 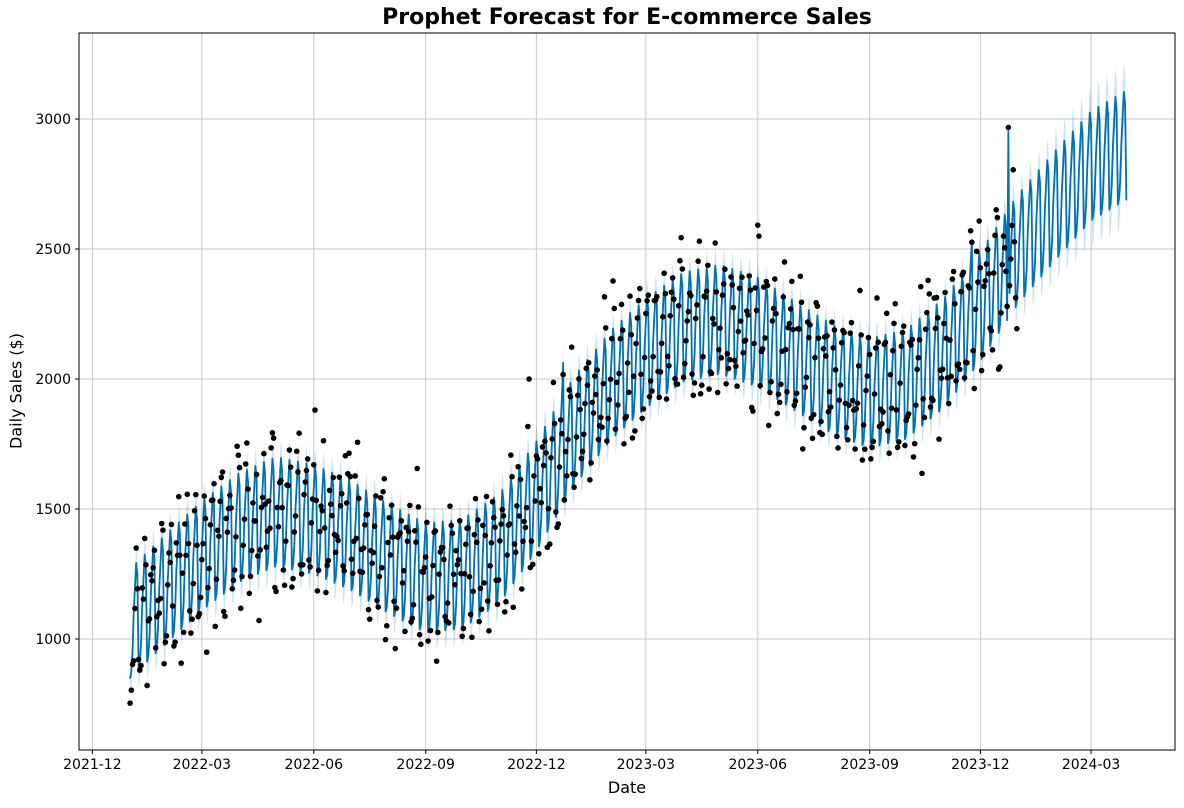 I want to click on x-tick-label: 2022-09, so click(x=425, y=765).